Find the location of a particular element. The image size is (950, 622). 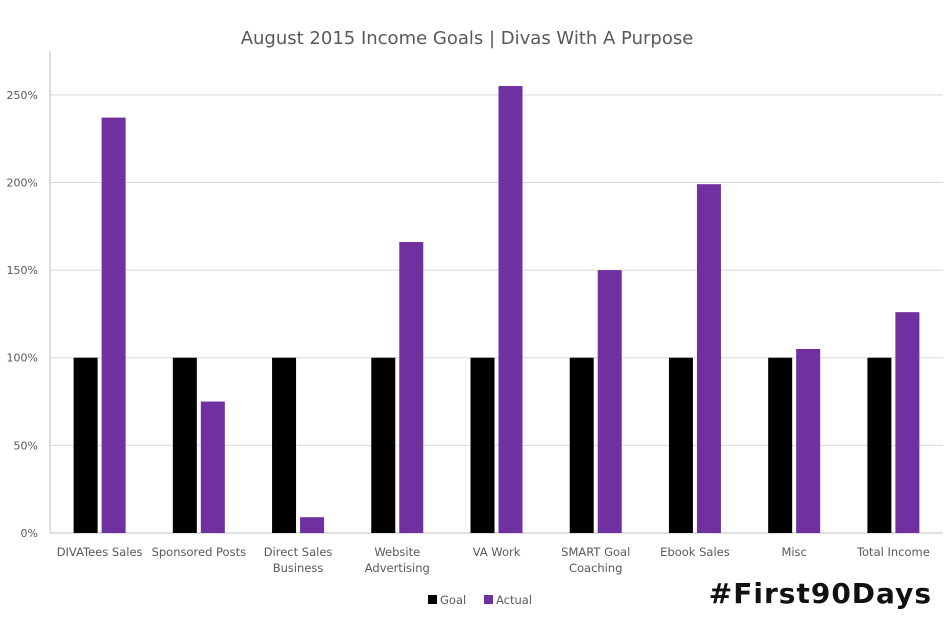

x-category-label: Misc is located at coordinates (793, 552).